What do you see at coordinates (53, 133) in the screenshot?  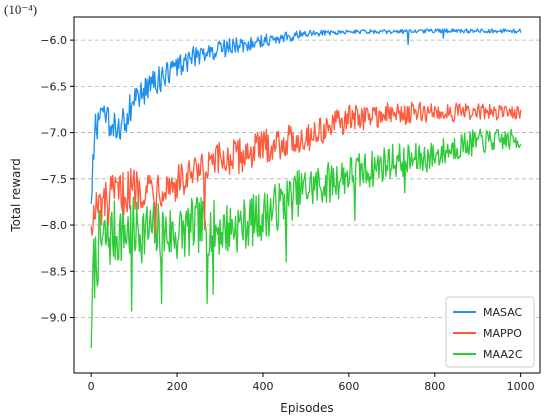 I see `y-tick-label: −7.0` at bounding box center [53, 133].